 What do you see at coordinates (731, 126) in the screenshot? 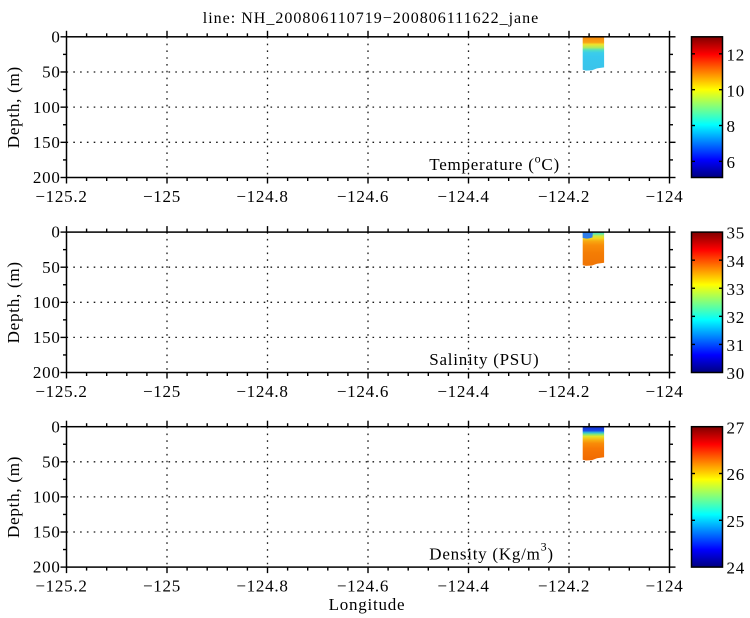
I see `svg-text: 8` at bounding box center [731, 126].